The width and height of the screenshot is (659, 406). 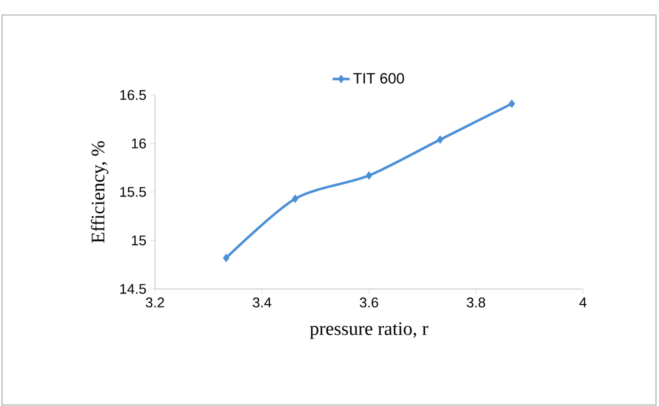 I want to click on y-tick-label: 16.5, so click(x=133, y=95).